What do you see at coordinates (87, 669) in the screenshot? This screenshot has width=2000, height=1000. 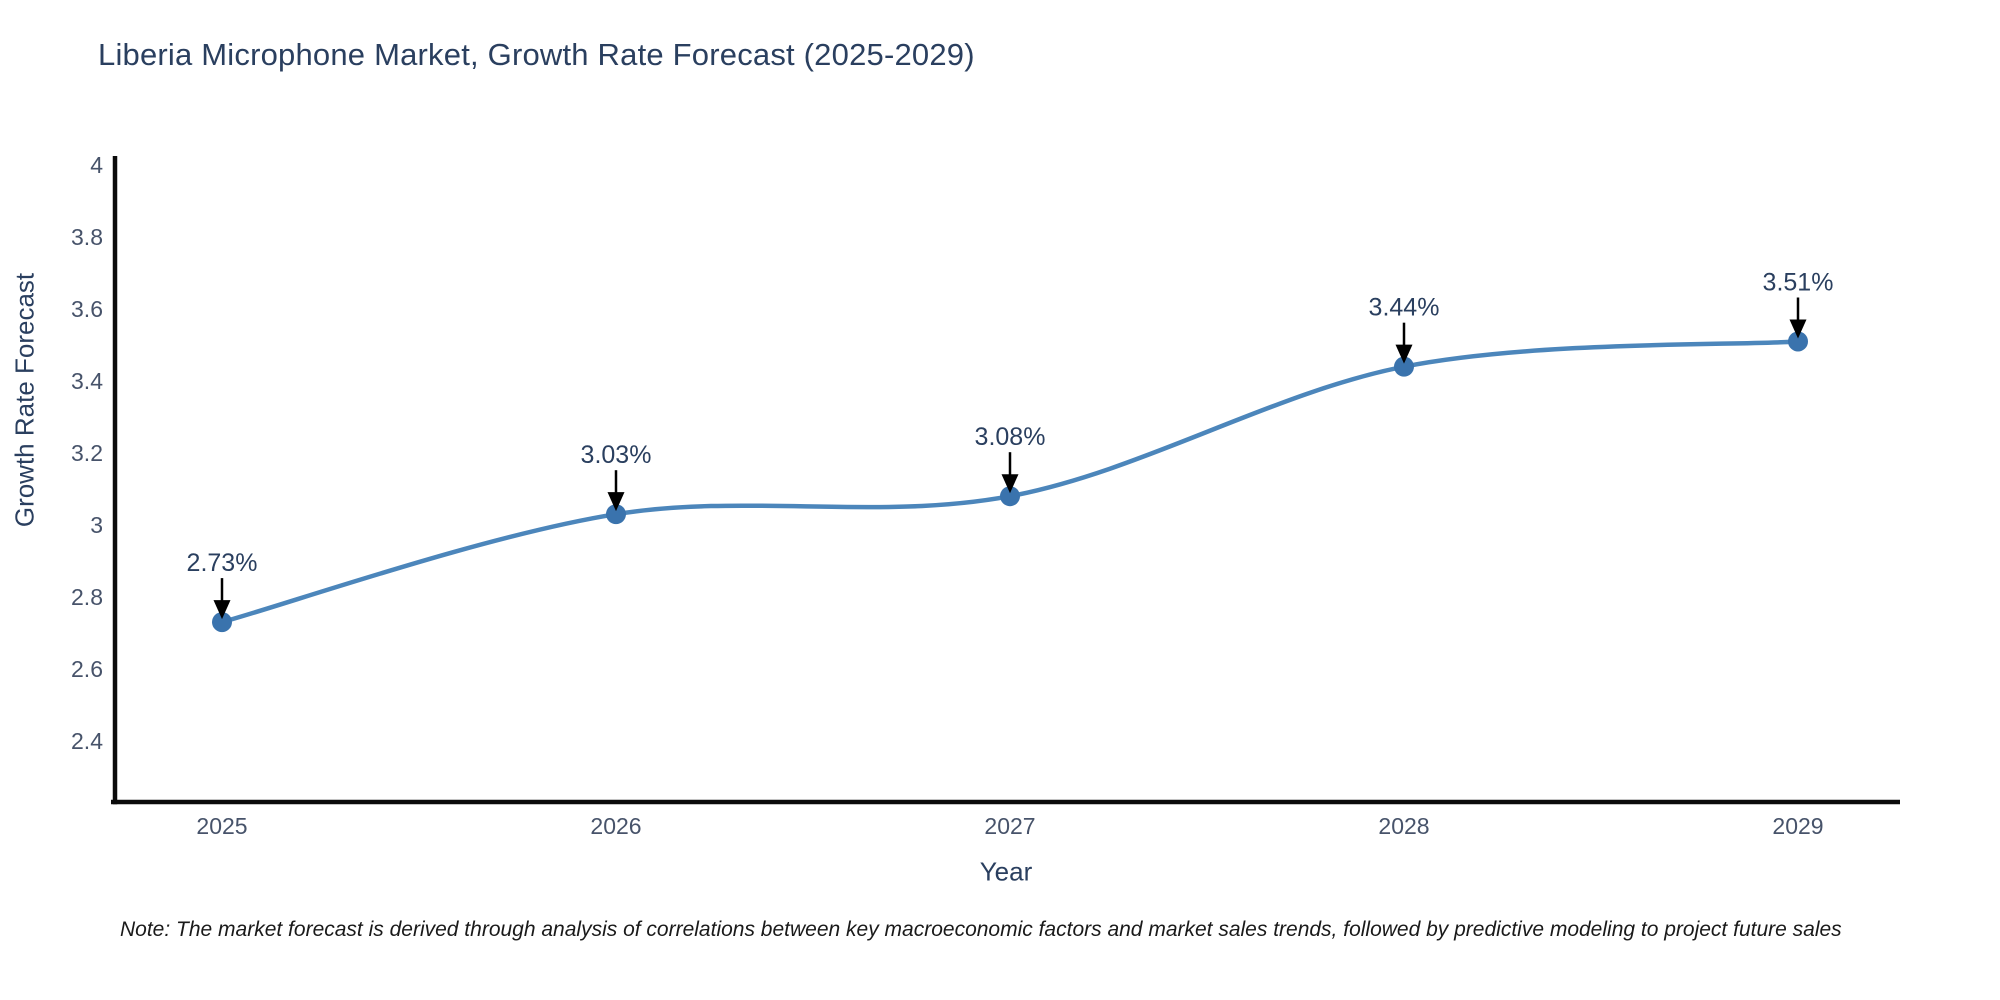 I see `y-tick-label: 2.6` at bounding box center [87, 669].